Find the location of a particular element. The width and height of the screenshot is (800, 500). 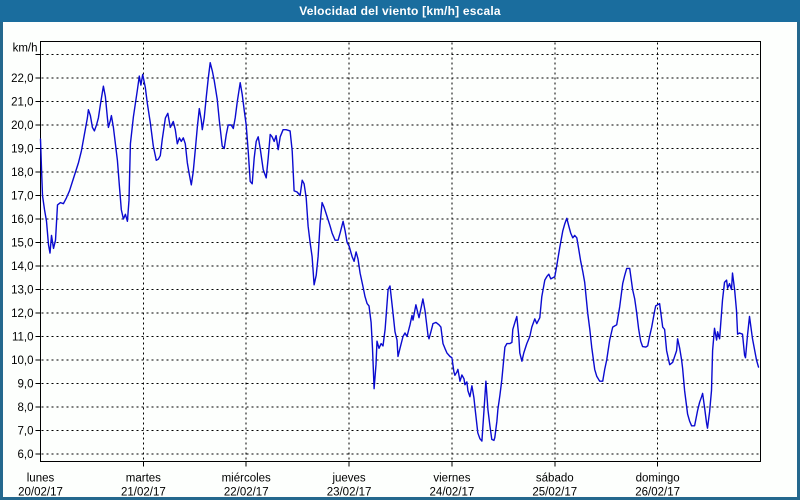

y-tick-label: 11,0 is located at coordinates (23, 338).